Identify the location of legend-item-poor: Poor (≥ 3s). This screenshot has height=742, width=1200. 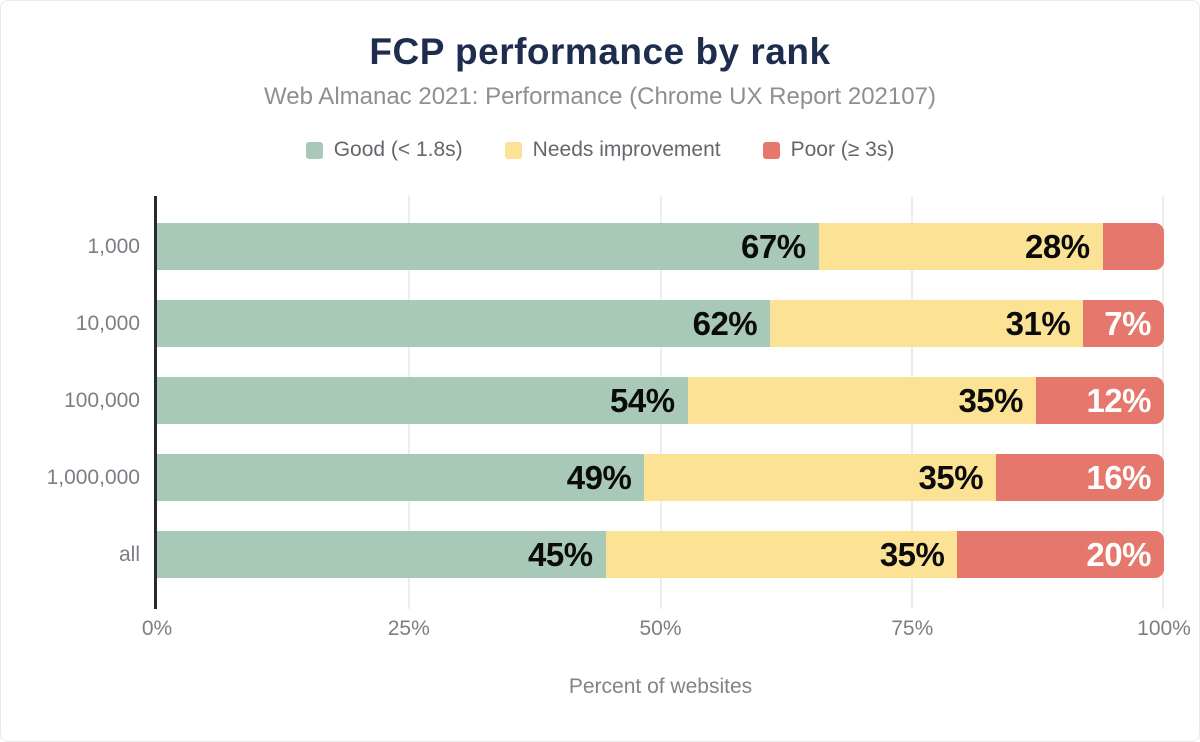
(828, 150).